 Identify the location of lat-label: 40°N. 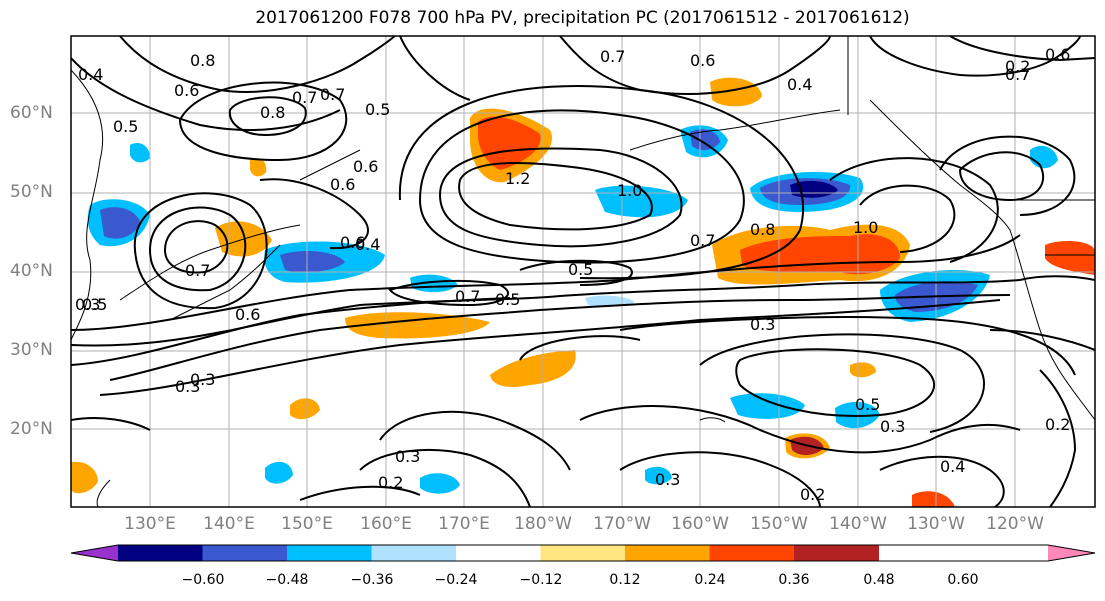
(31, 271).